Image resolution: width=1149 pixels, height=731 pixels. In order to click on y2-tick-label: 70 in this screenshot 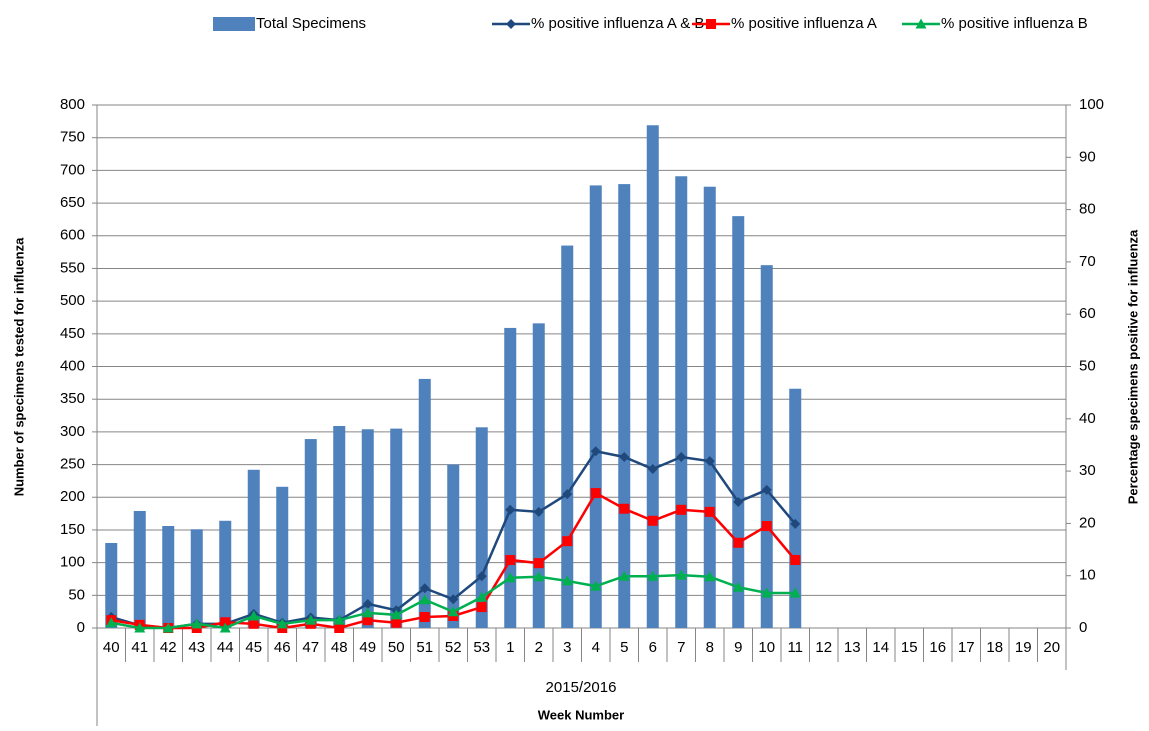, I will do `click(1087, 261)`.